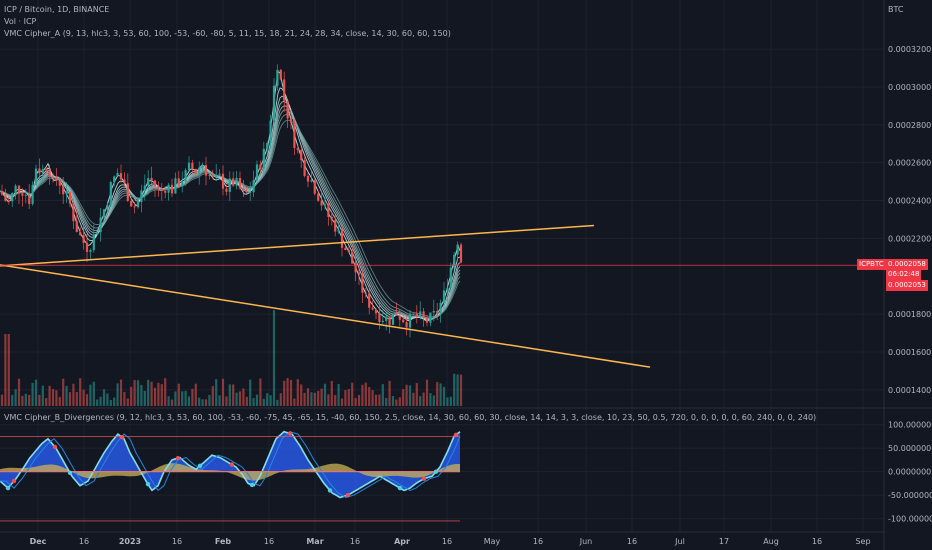 Image resolution: width=932 pixels, height=550 pixels. What do you see at coordinates (909, 201) in the screenshot?
I see `price-tick-4: 0.0002400` at bounding box center [909, 201].